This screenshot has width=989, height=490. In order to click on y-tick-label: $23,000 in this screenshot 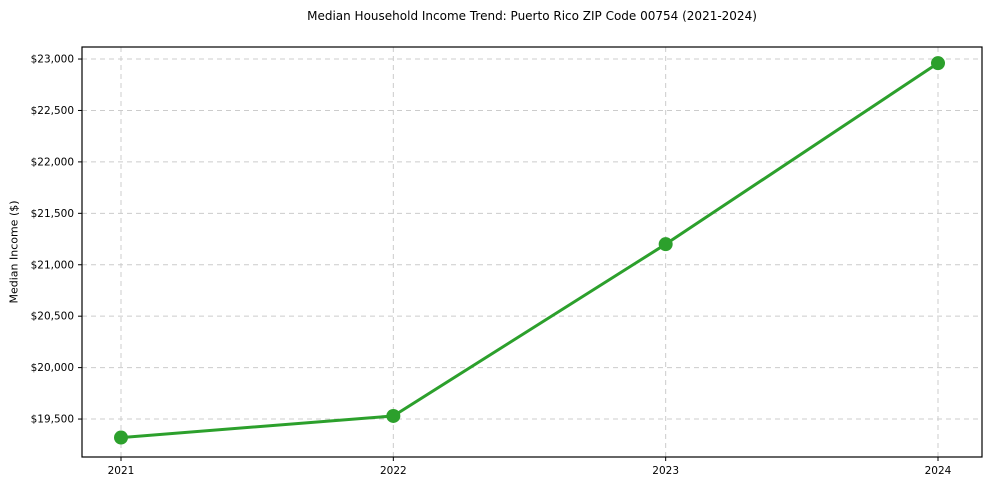, I will do `click(52, 60)`.